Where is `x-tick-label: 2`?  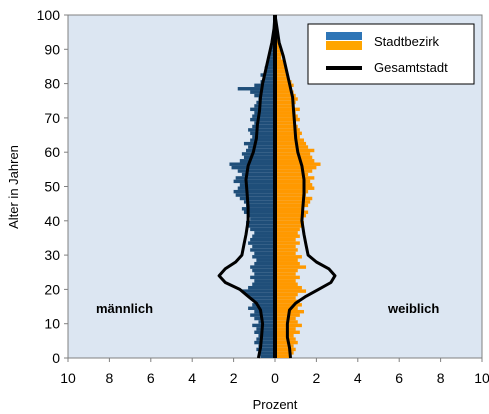
x-tick-label: 2 is located at coordinates (234, 378).